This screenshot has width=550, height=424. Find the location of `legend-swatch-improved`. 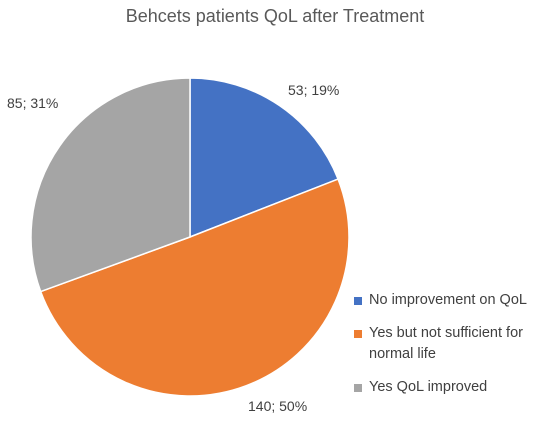

legend-swatch-improved is located at coordinates (358, 388).